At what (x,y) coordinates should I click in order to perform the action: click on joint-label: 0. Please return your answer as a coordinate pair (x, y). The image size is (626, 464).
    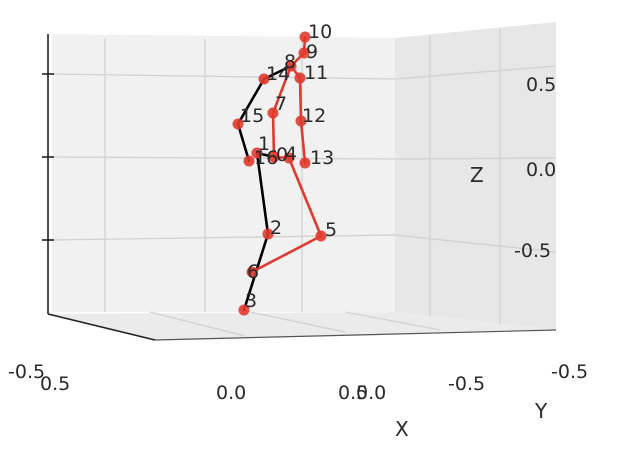
    Looking at the image, I should click on (282, 155).